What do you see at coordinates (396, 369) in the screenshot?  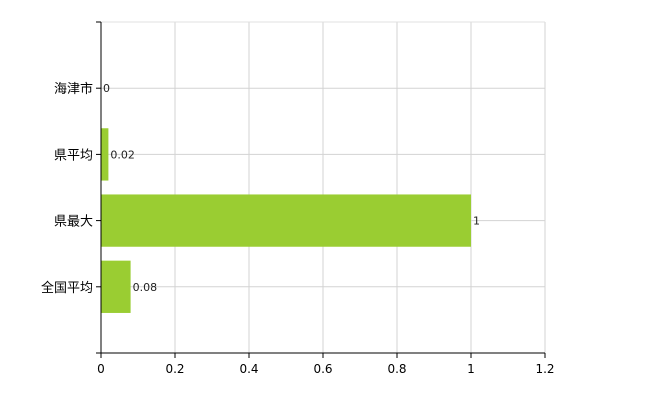 I see `x-tick-label: 0.8` at bounding box center [396, 369].